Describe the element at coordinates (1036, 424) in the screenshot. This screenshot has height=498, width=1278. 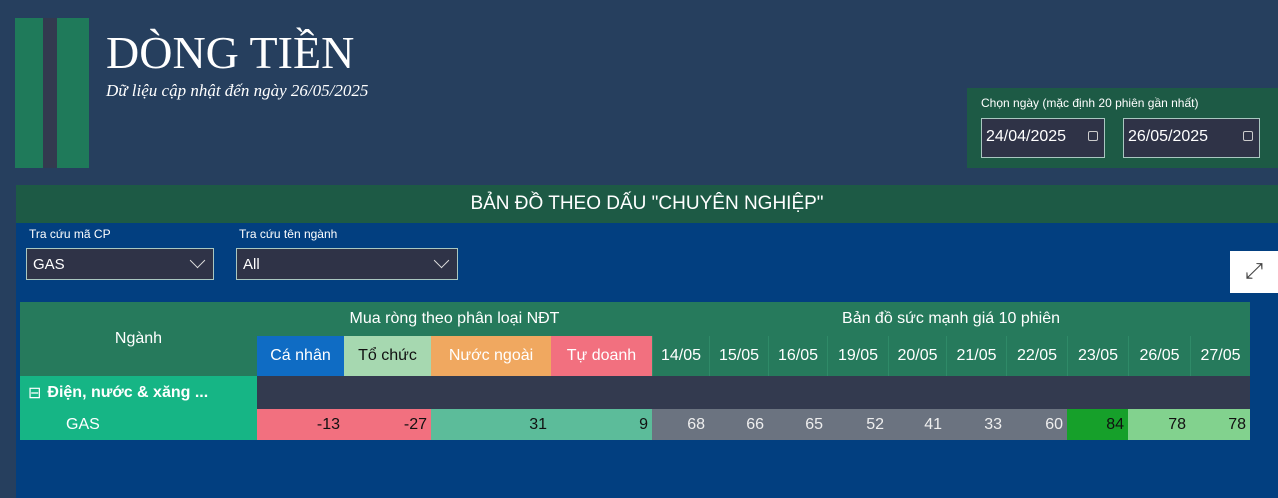
I see `price-strength-cell: 60` at that location.